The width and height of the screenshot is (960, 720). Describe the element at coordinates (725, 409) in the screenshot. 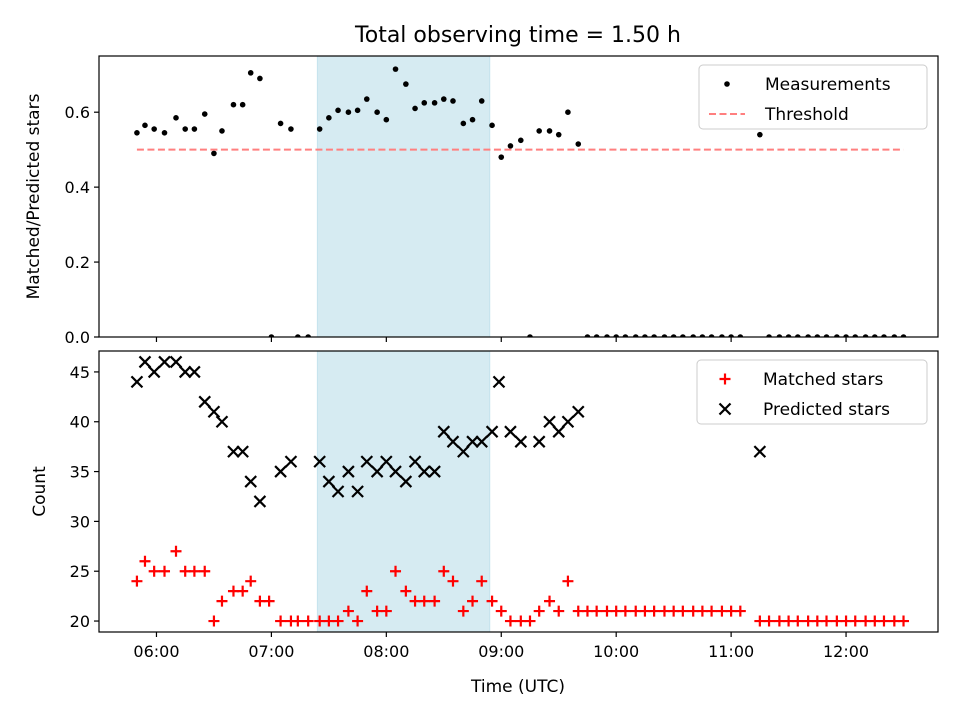

I see `legend-predicted-swatch` at that location.